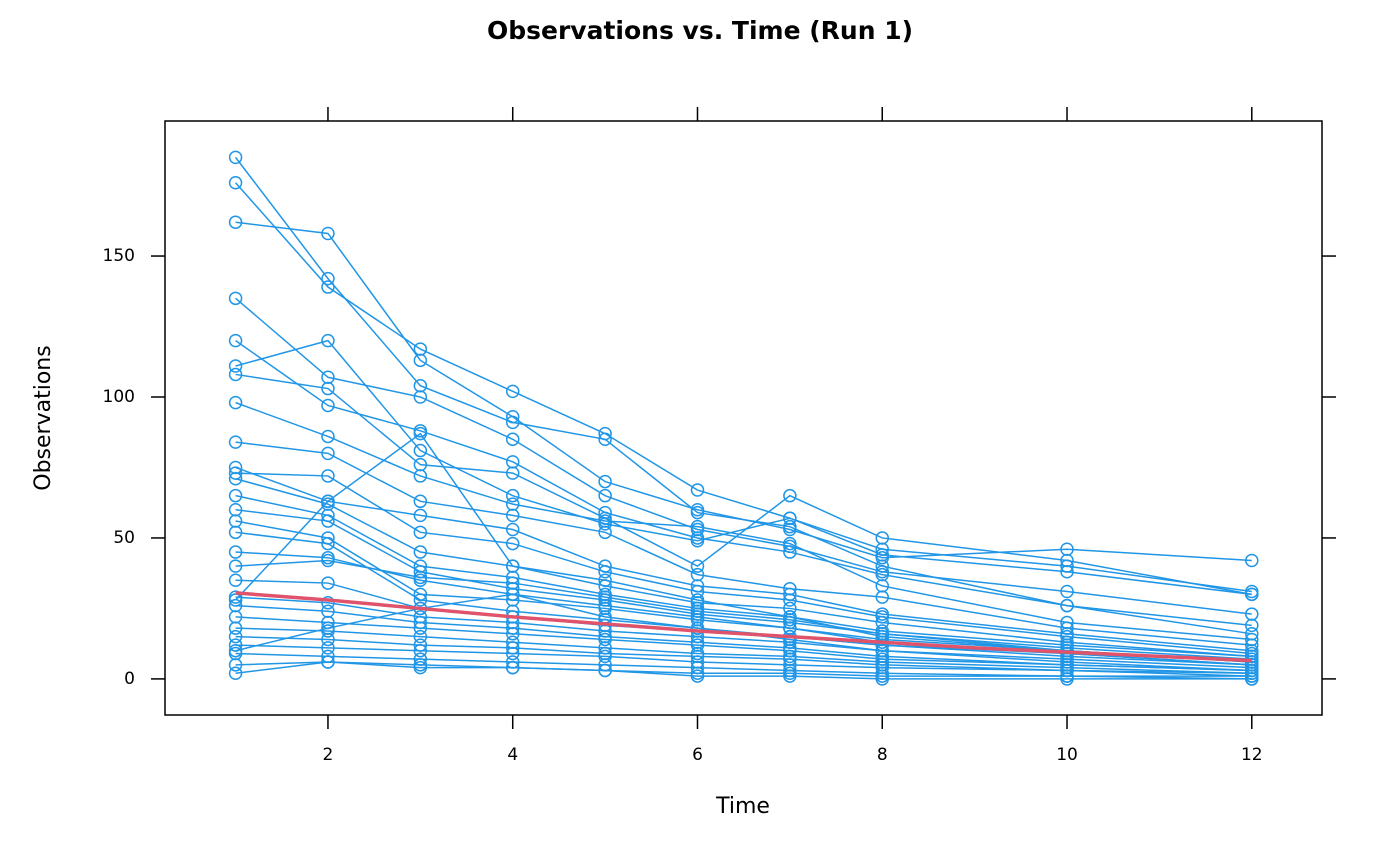  Describe the element at coordinates (697, 755) in the screenshot. I see `x-tick-label: 6` at that location.